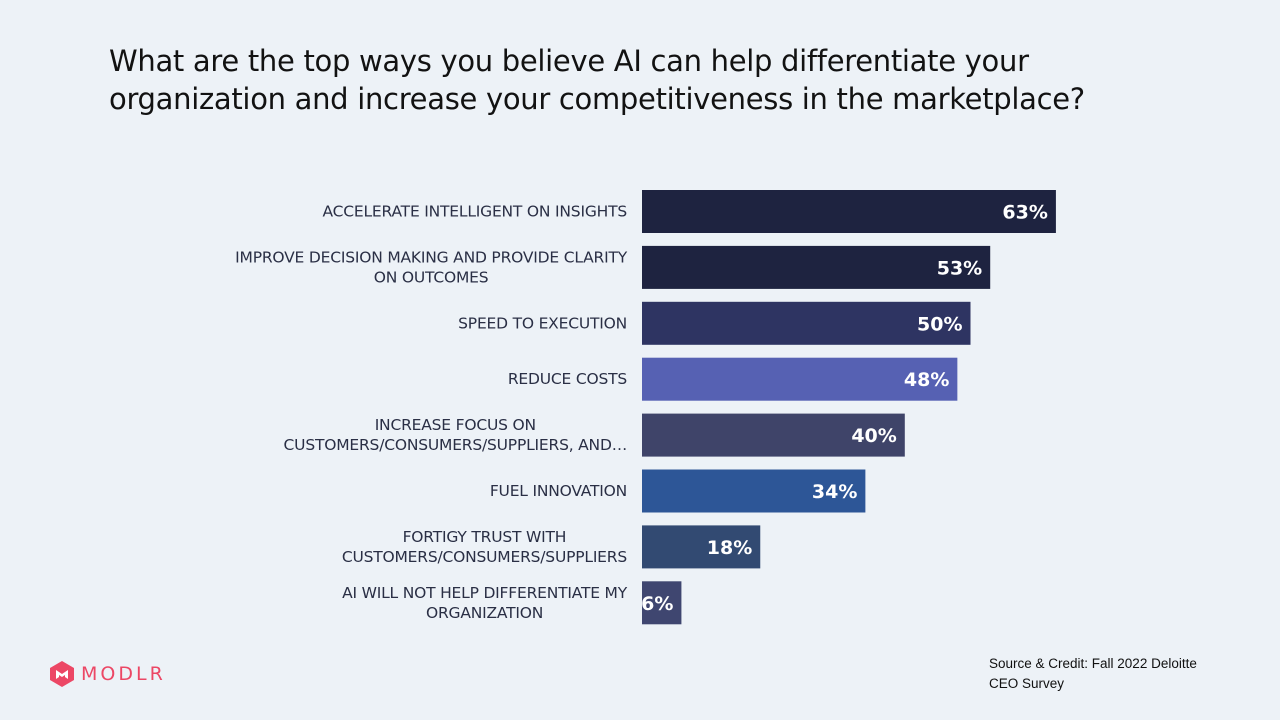 This screenshot has width=1280, height=720. I want to click on brand-logo: MODLR, so click(107, 674).